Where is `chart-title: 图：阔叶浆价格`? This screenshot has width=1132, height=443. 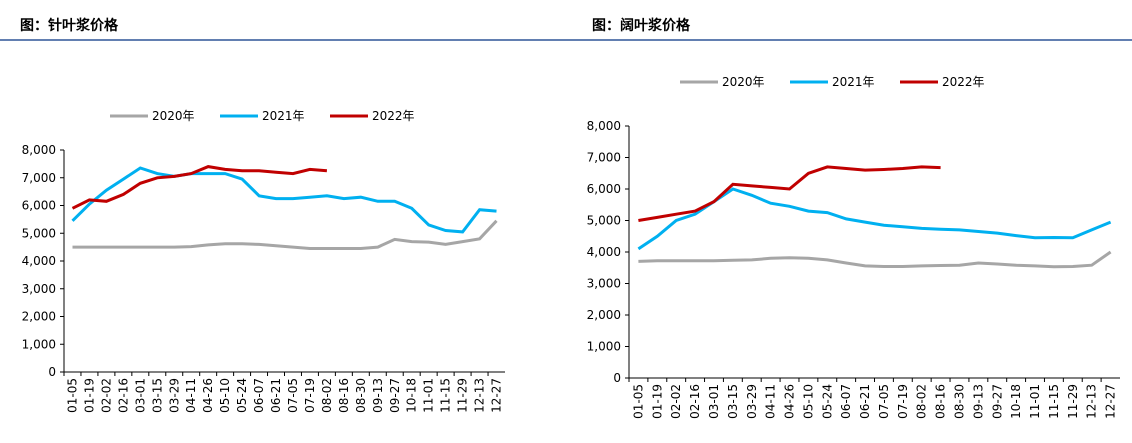
chart-title: 图：阔叶浆价格 is located at coordinates (641, 25).